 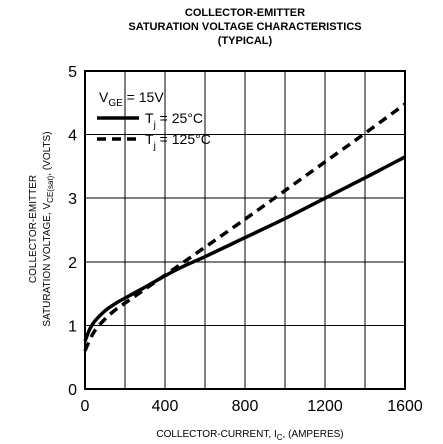 I want to click on y-axis-label-line-1: COLLECTOR-EMITTER, so click(x=33, y=229).